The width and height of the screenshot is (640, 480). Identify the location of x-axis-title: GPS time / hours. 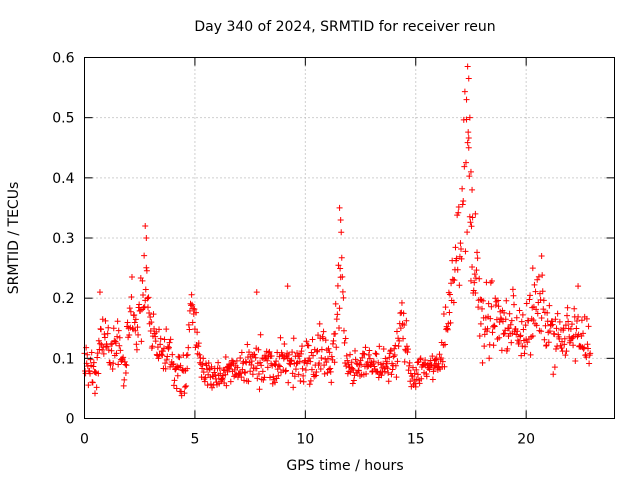
(344, 466).